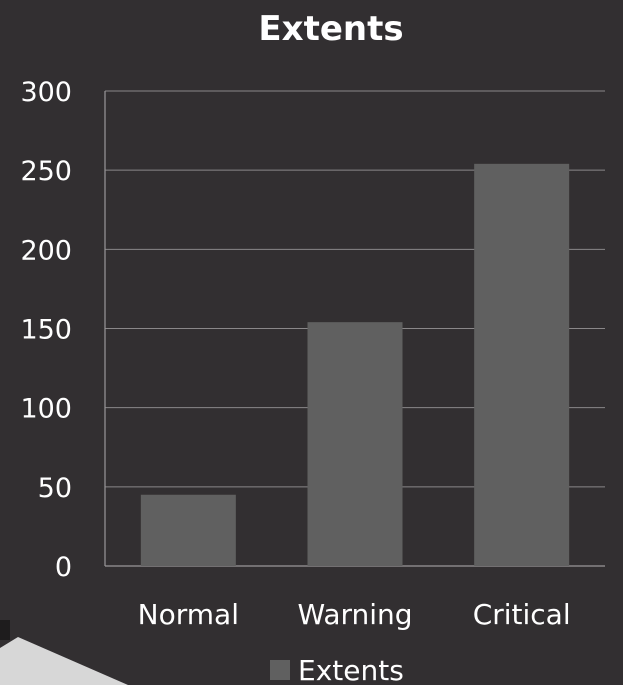 This screenshot has height=685, width=623. What do you see at coordinates (522, 365) in the screenshot?
I see `bar-critical` at bounding box center [522, 365].